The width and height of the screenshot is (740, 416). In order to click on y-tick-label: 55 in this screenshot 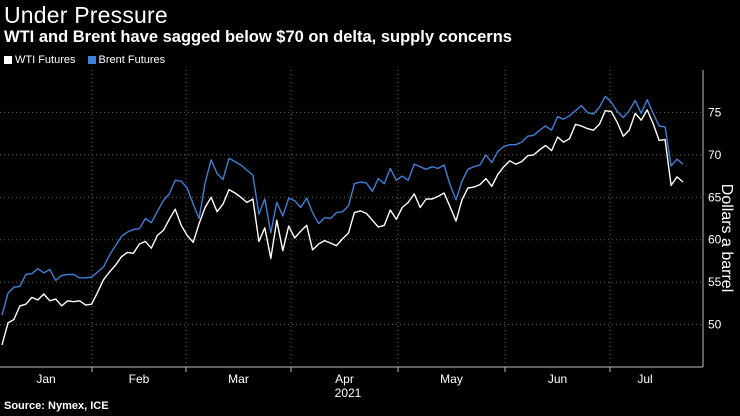, I will do `click(715, 282)`.